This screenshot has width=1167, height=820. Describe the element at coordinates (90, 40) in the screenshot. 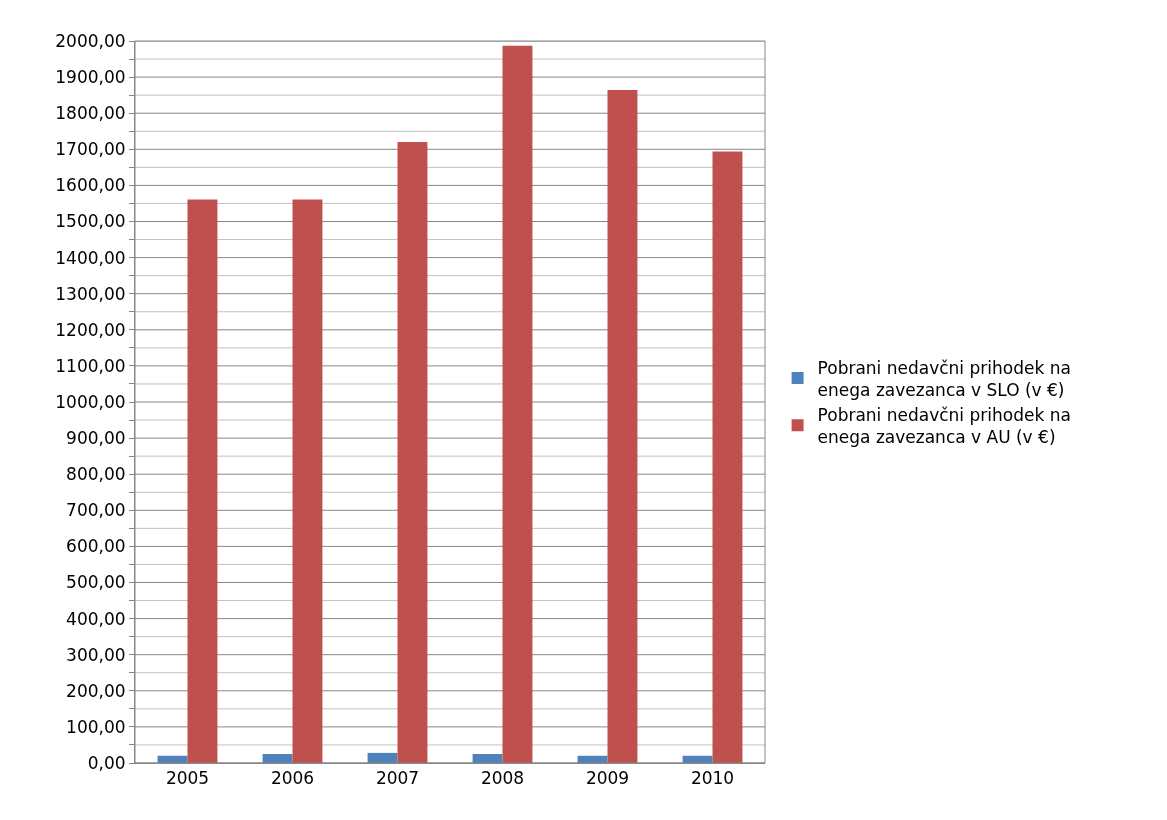

I see `y-tick-label: 2000,00` at that location.